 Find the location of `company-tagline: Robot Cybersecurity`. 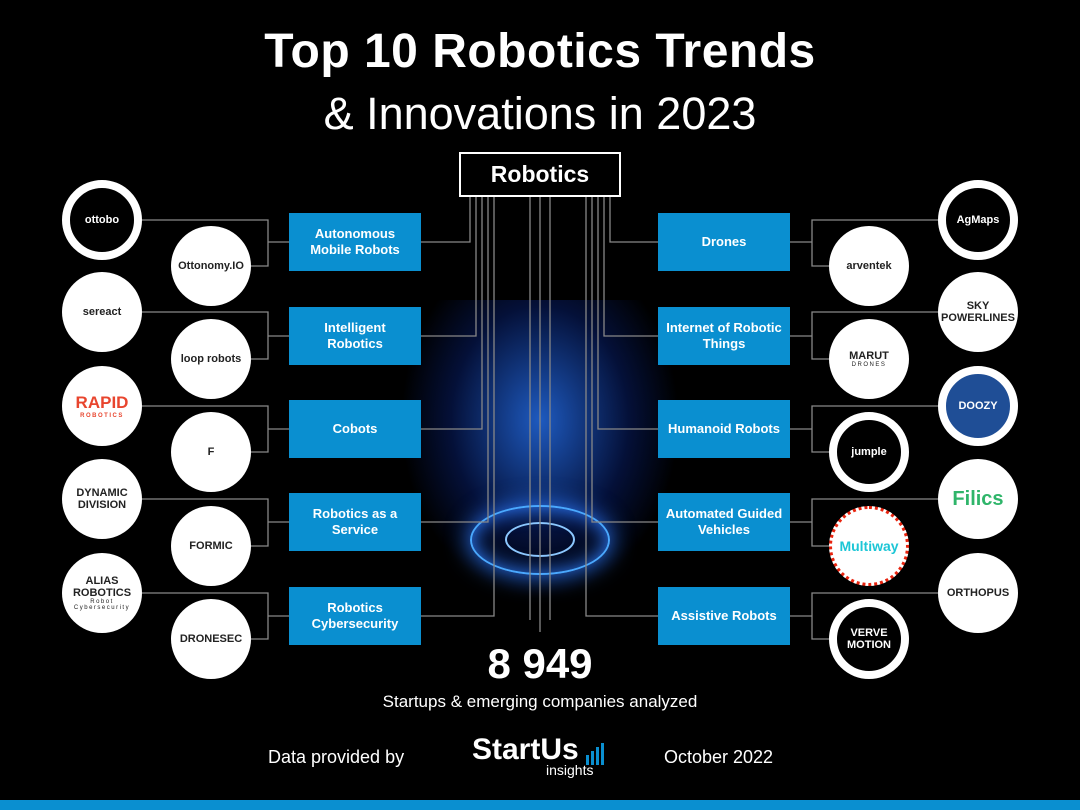

company-tagline: Robot Cybersecurity is located at coordinates (102, 605).